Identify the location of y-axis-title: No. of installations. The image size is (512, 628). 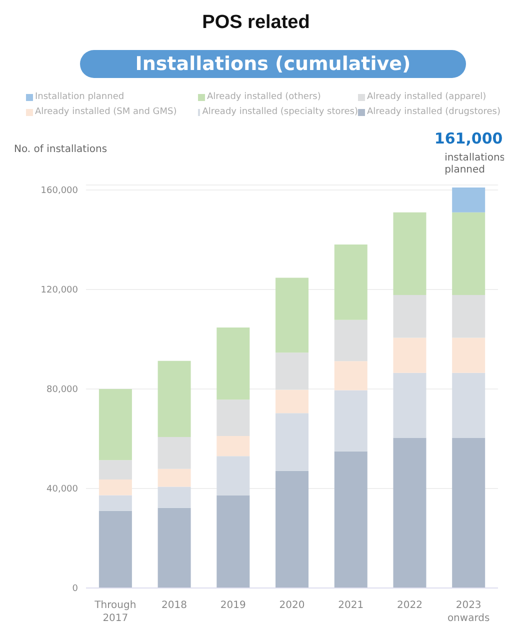
(61, 149).